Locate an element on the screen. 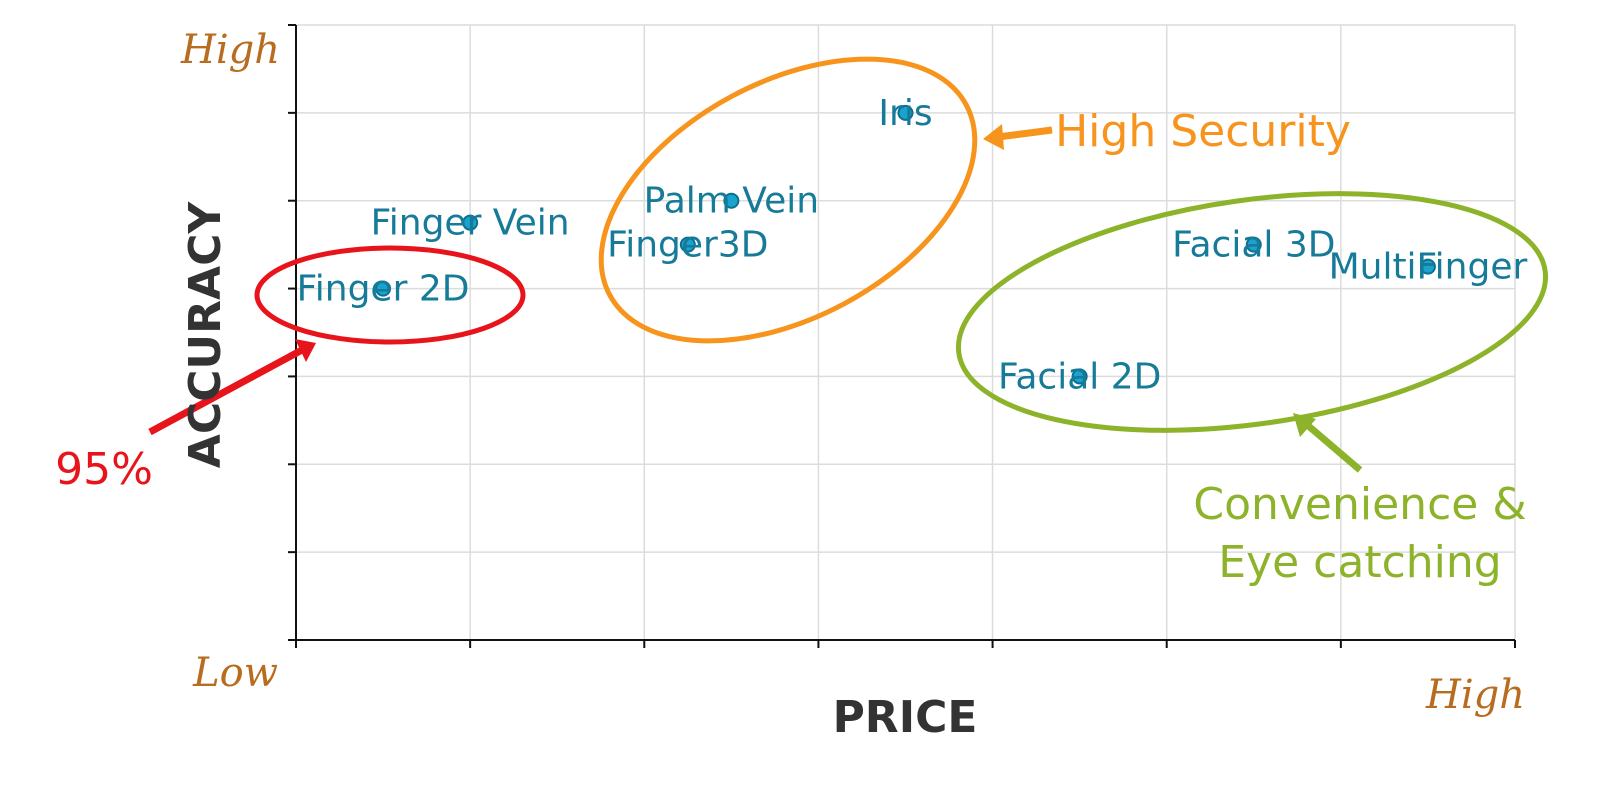  point-label: Iris is located at coordinates (905, 113).